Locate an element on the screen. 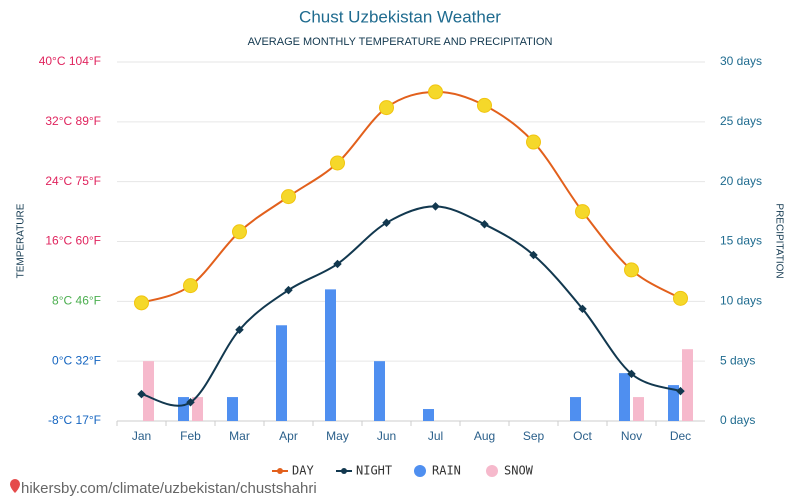 This screenshot has height=500, width=800. x-tick-label: Jan is located at coordinates (141, 436).